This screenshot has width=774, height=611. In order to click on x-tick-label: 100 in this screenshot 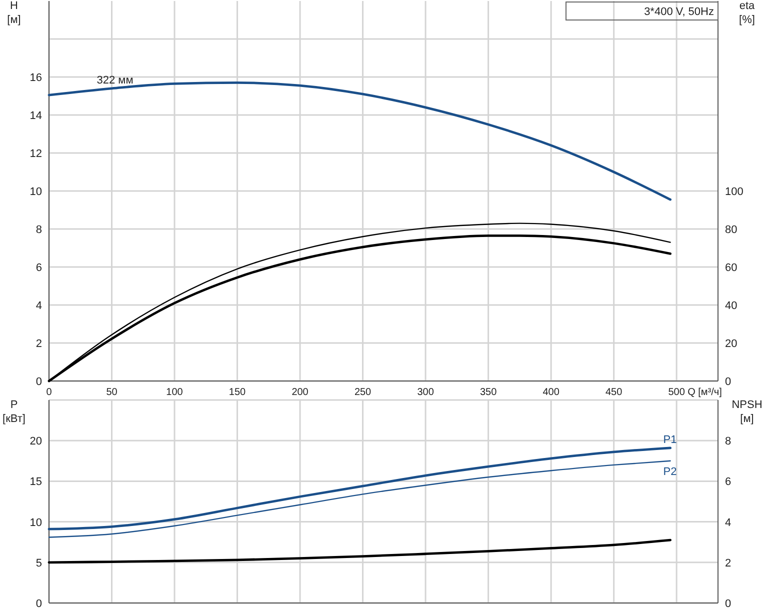, I will do `click(175, 392)`.